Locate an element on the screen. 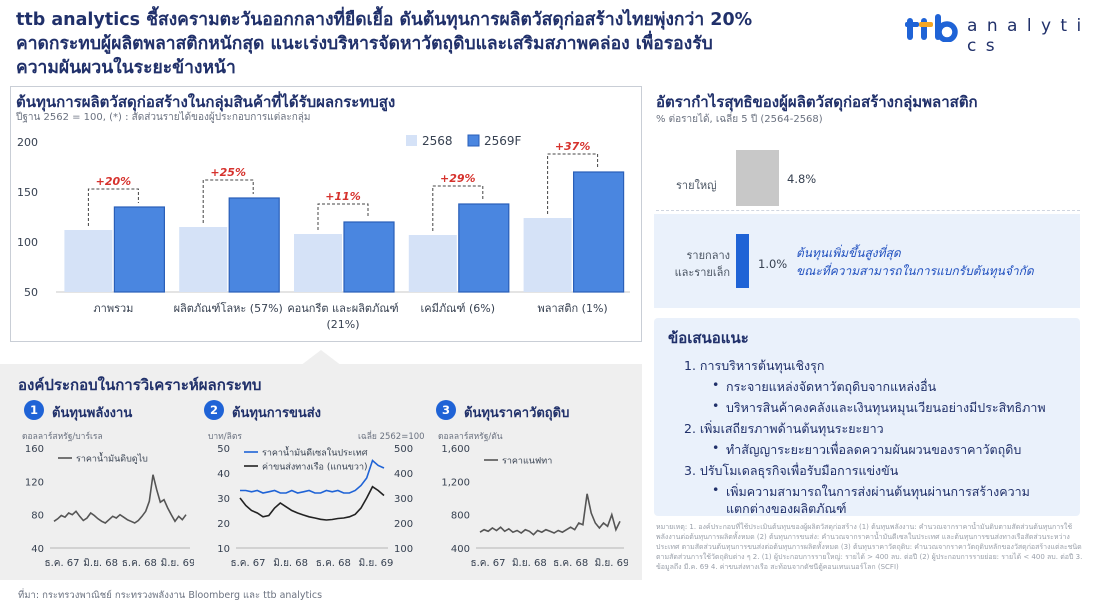 The height and width of the screenshot is (608, 1100). energy-title: ต้นทุนพลังงาน is located at coordinates (92, 413).